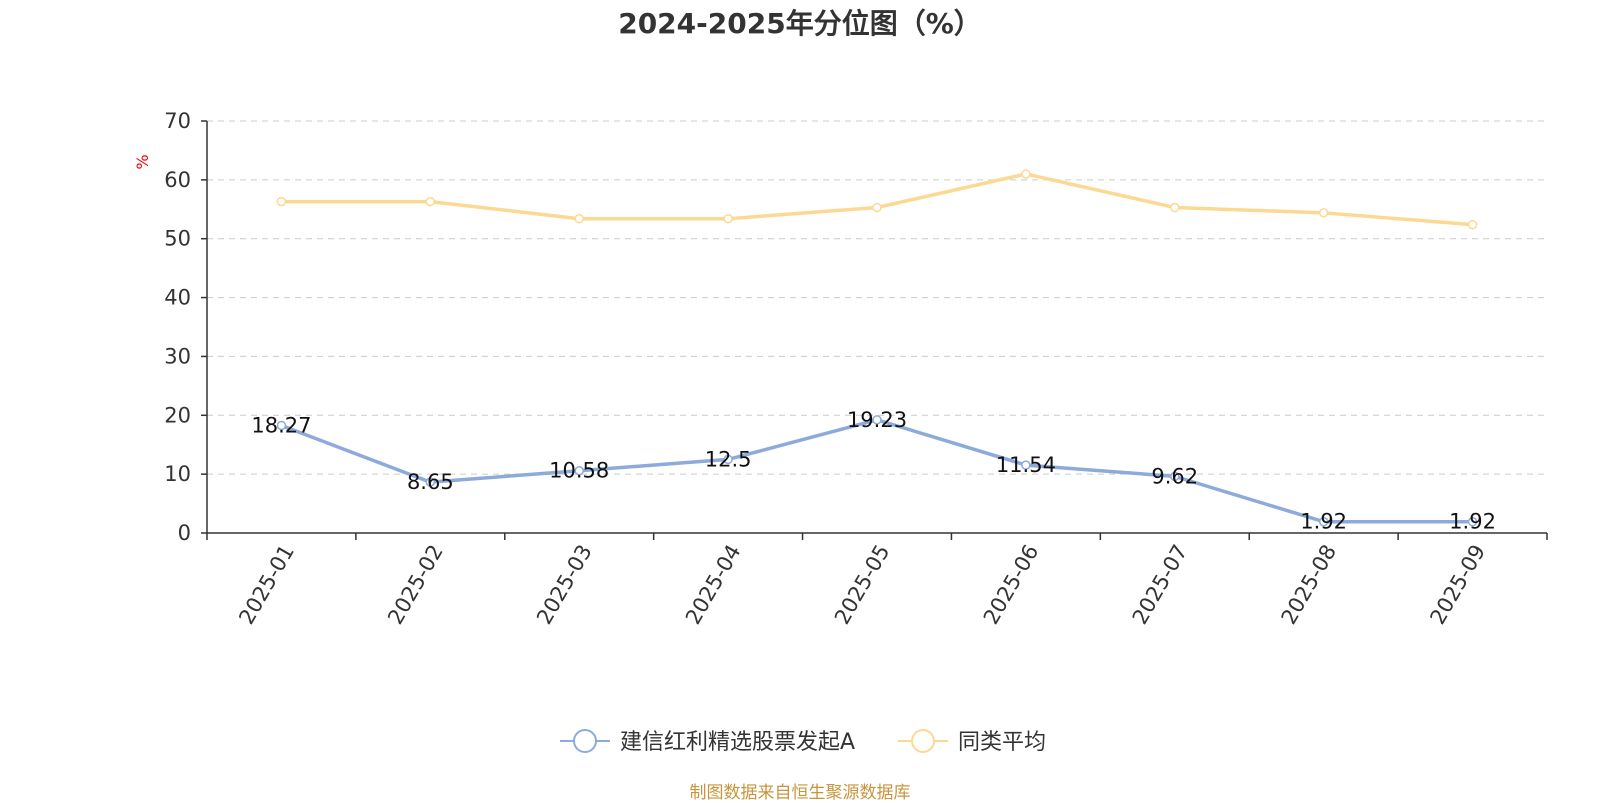  I want to click on data-label: 19.23, so click(877, 420).